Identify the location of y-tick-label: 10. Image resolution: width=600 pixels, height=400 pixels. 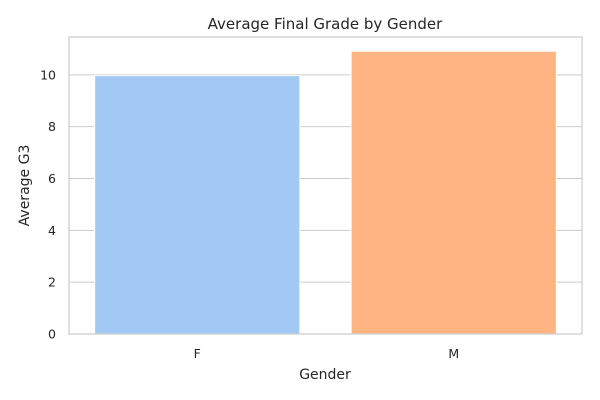
(48, 74).